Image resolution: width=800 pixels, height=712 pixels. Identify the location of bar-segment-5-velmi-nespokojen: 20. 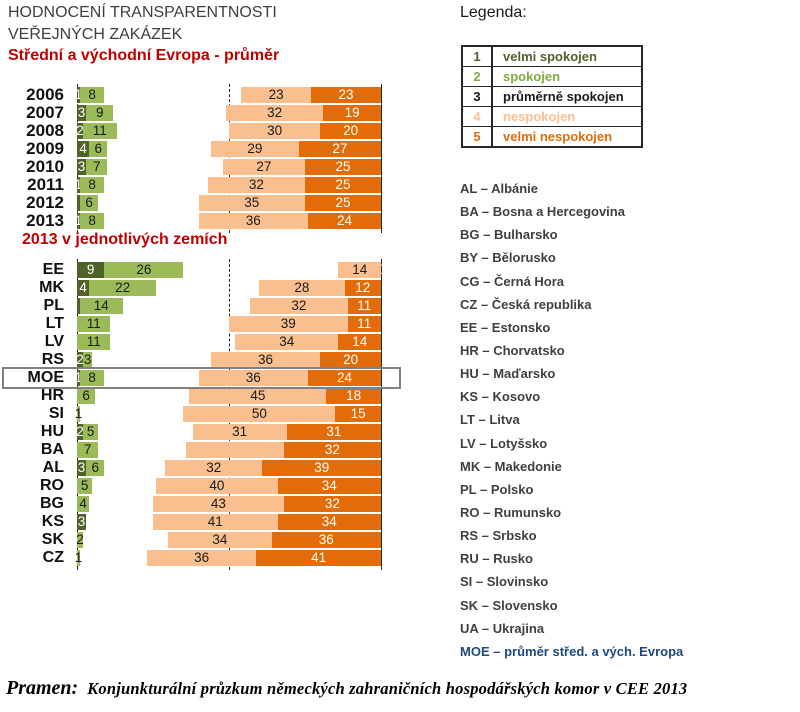
(350, 360).